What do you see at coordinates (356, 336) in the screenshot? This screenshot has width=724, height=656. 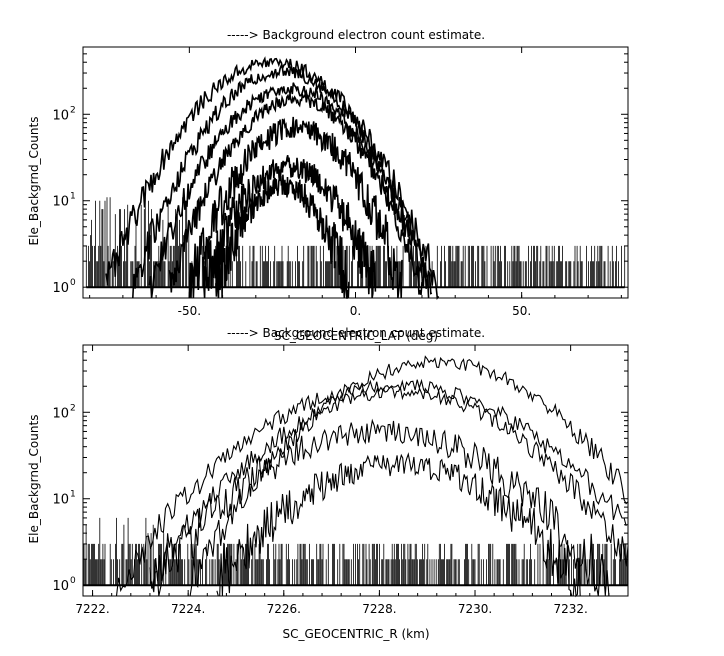 I see `chart-1-xlabel: SC_GEOCENTRIC_LAT (deg)` at bounding box center [356, 336].